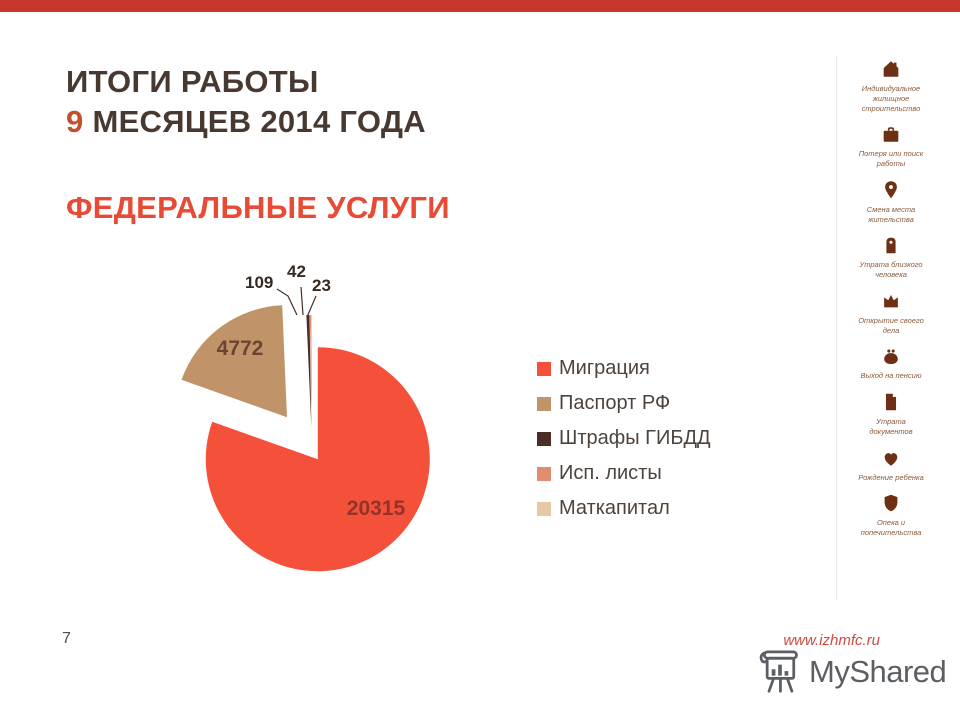 This screenshot has height=720, width=960. Describe the element at coordinates (635, 438) in the screenshot. I see `legend-label: Штрафы ГИБДД` at that location.